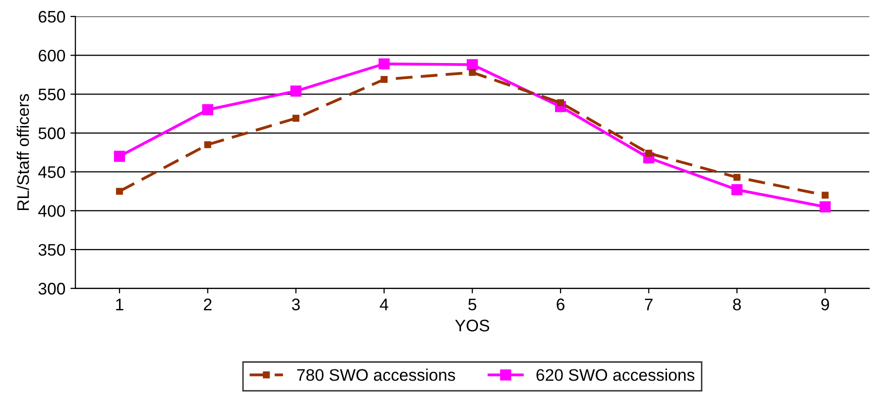  I want to click on y-tick-label: 350, so click(52, 250).